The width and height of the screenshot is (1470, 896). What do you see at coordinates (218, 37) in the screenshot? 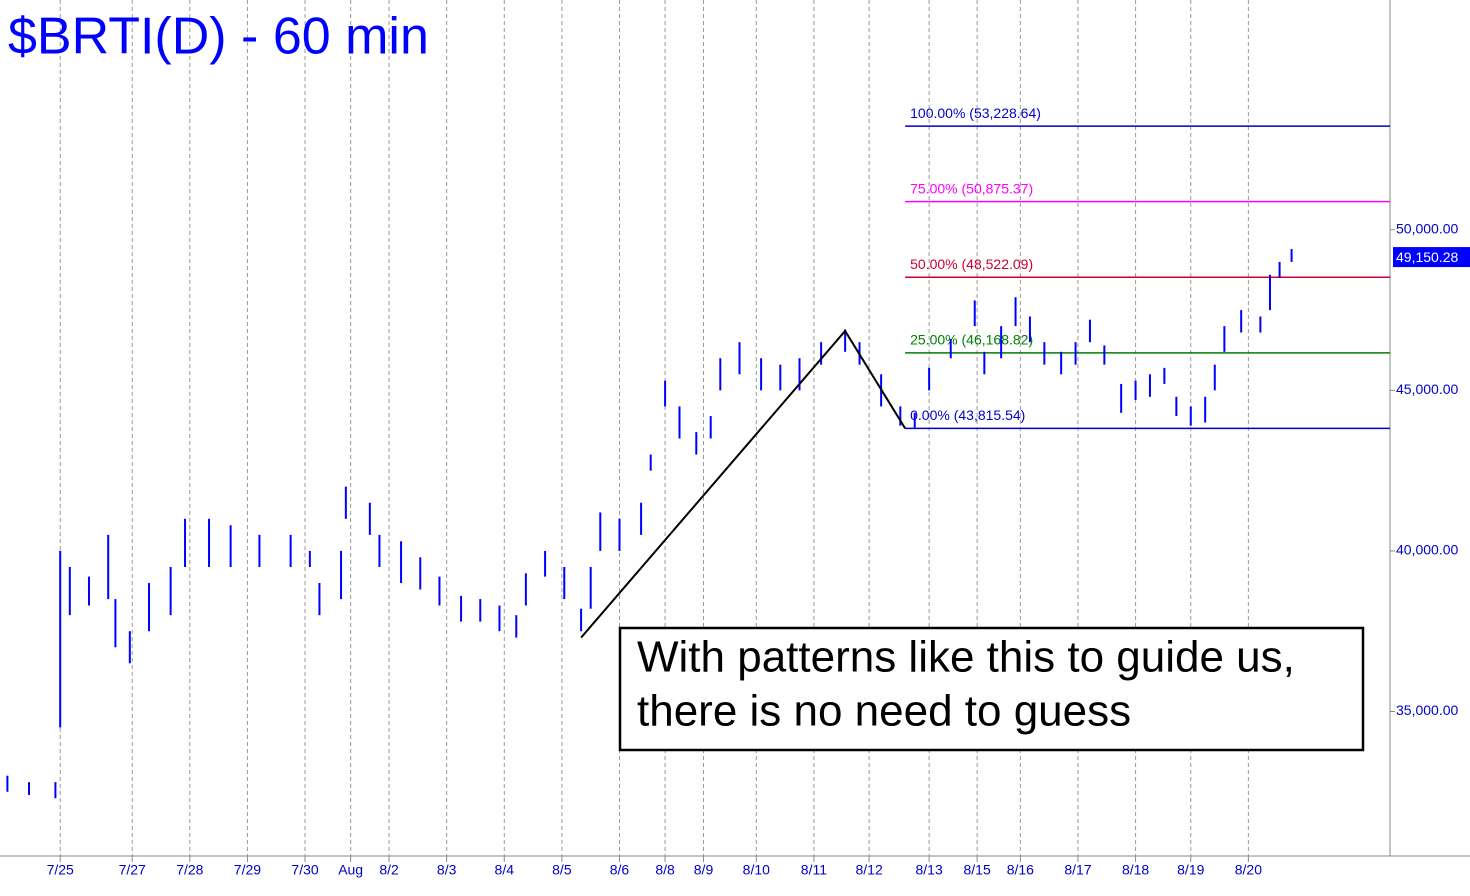
I see `chart-title: $BRTI(D) - 60 min` at bounding box center [218, 37].